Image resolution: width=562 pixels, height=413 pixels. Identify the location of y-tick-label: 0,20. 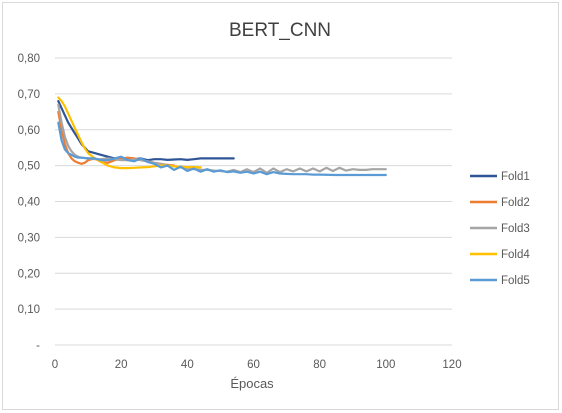
(29, 274).